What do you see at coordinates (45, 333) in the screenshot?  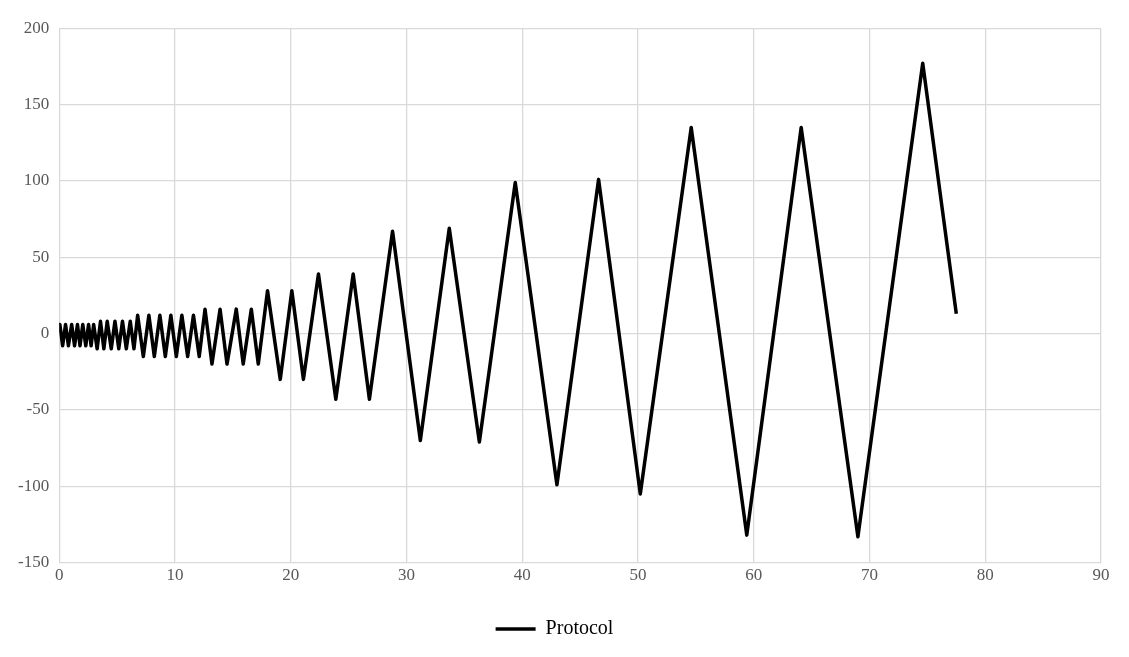 I see `y-tick-label: 0` at bounding box center [45, 333].